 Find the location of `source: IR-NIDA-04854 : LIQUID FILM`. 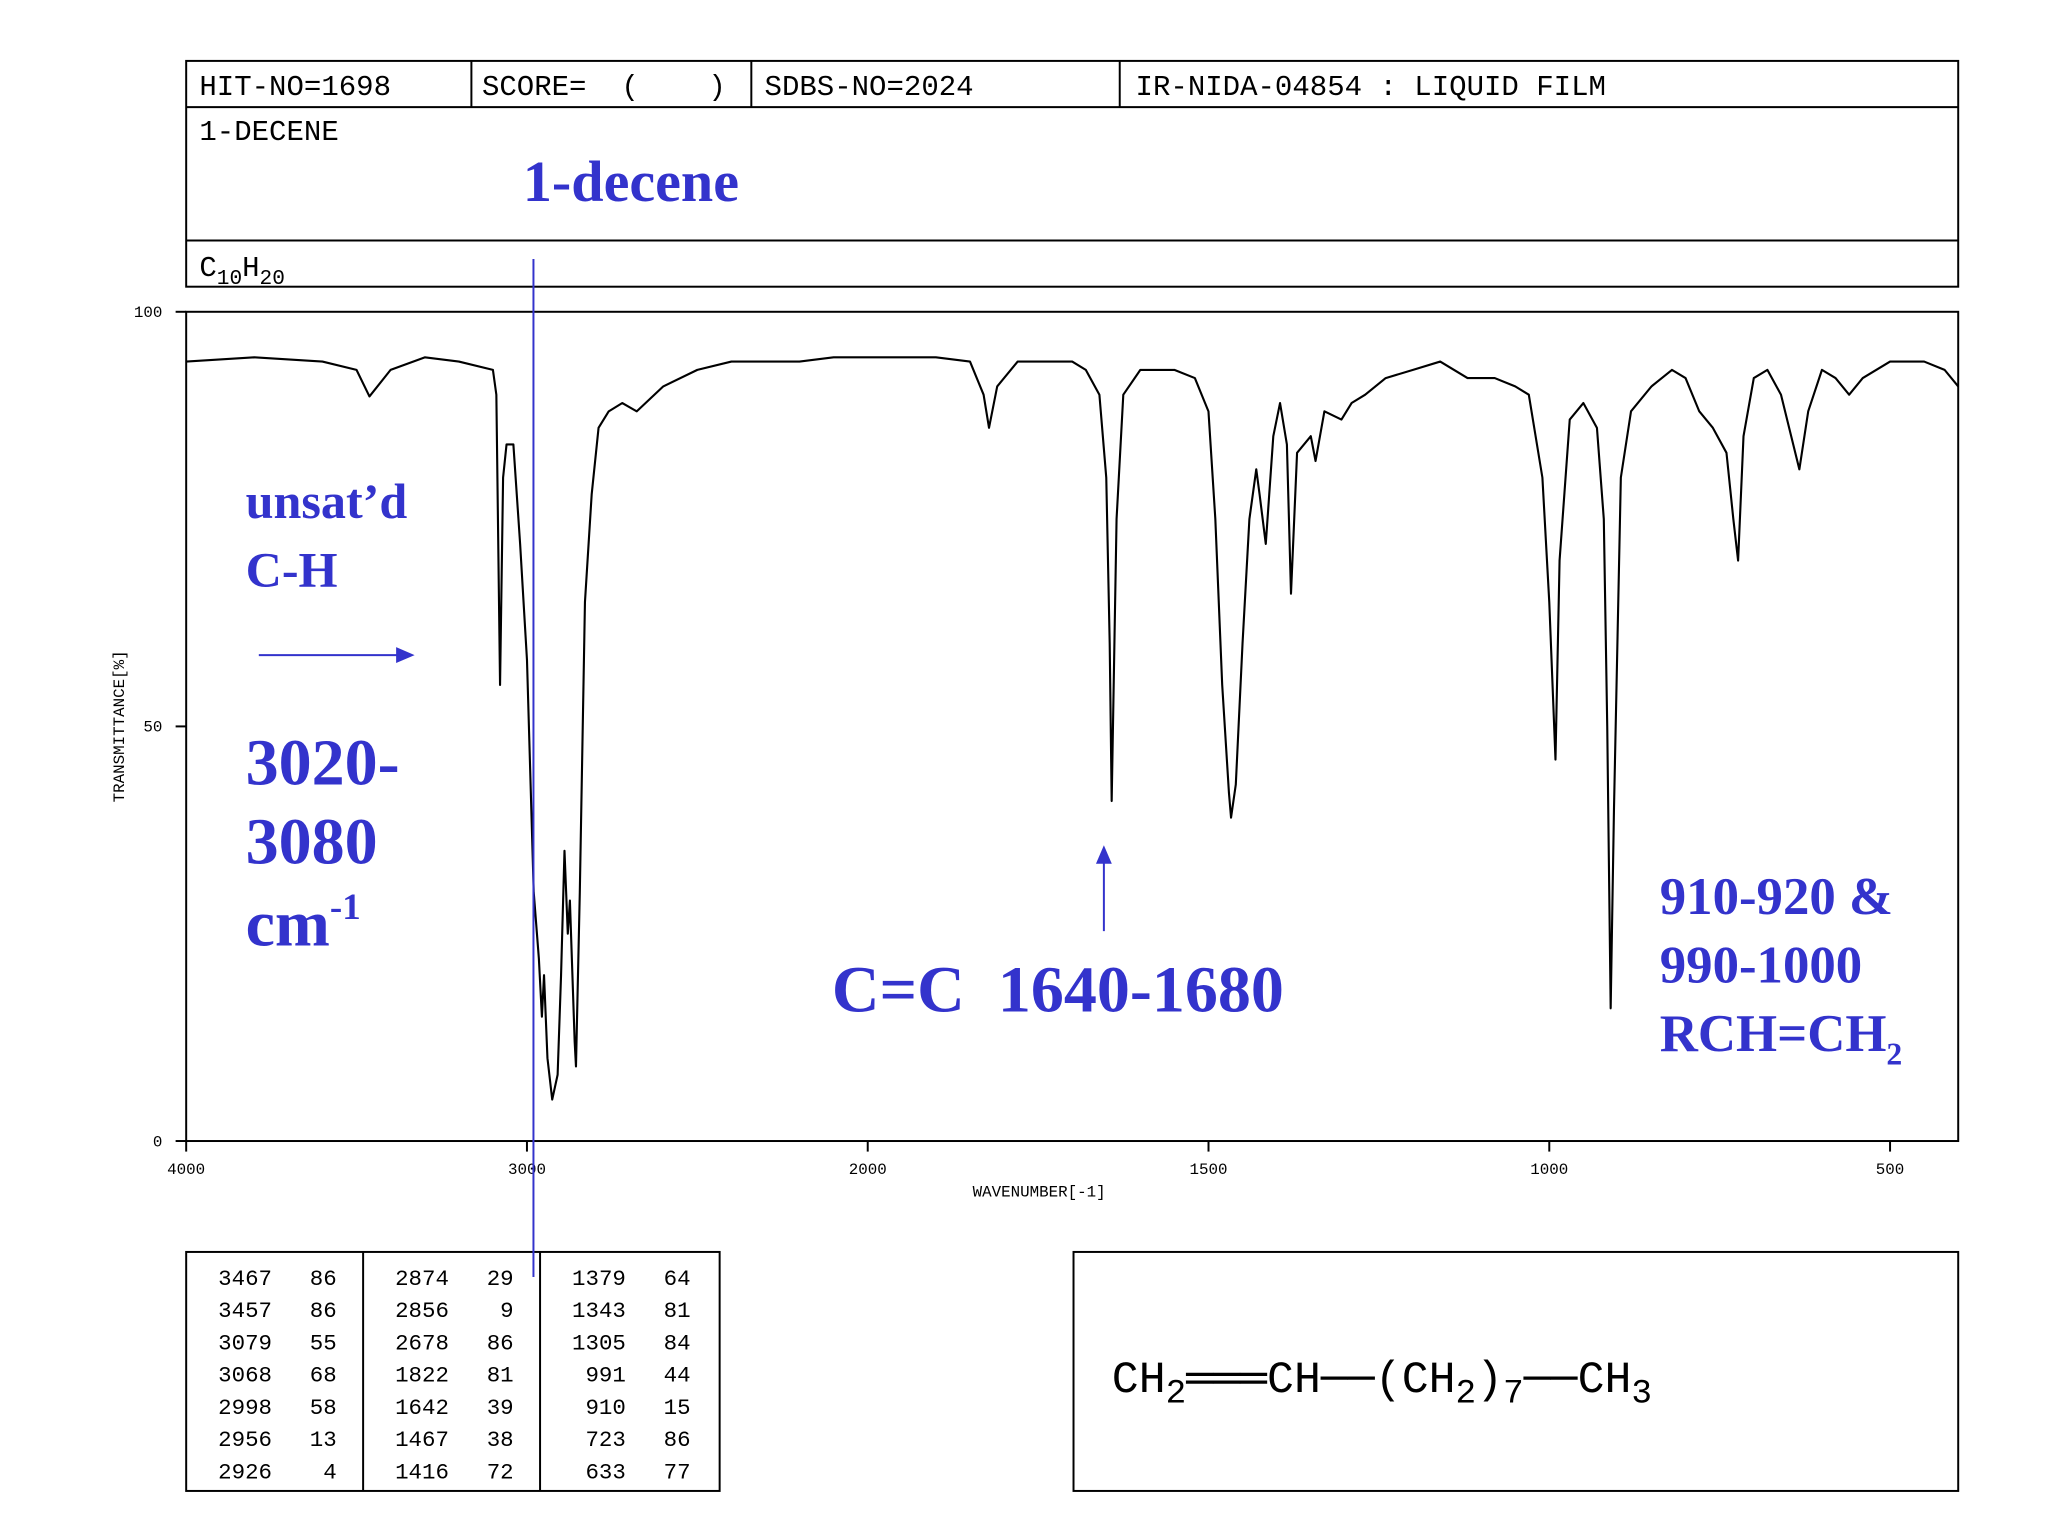

source: IR-NIDA-04854 : LIQUID FILM is located at coordinates (1371, 87).